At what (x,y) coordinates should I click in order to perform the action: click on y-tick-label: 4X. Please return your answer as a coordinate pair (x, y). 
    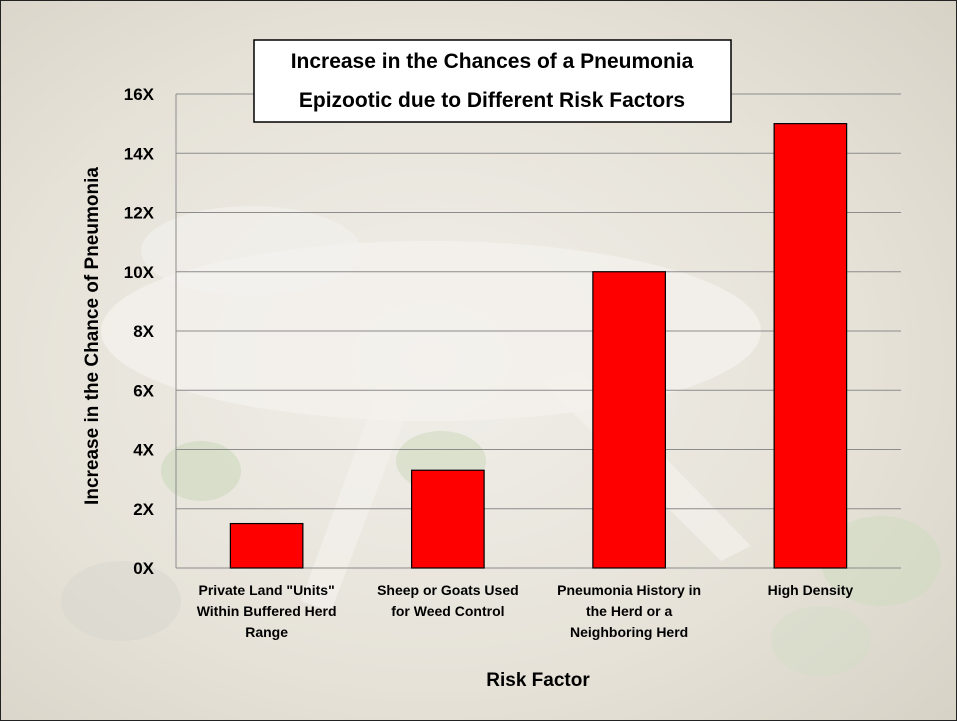
    Looking at the image, I should click on (143, 450).